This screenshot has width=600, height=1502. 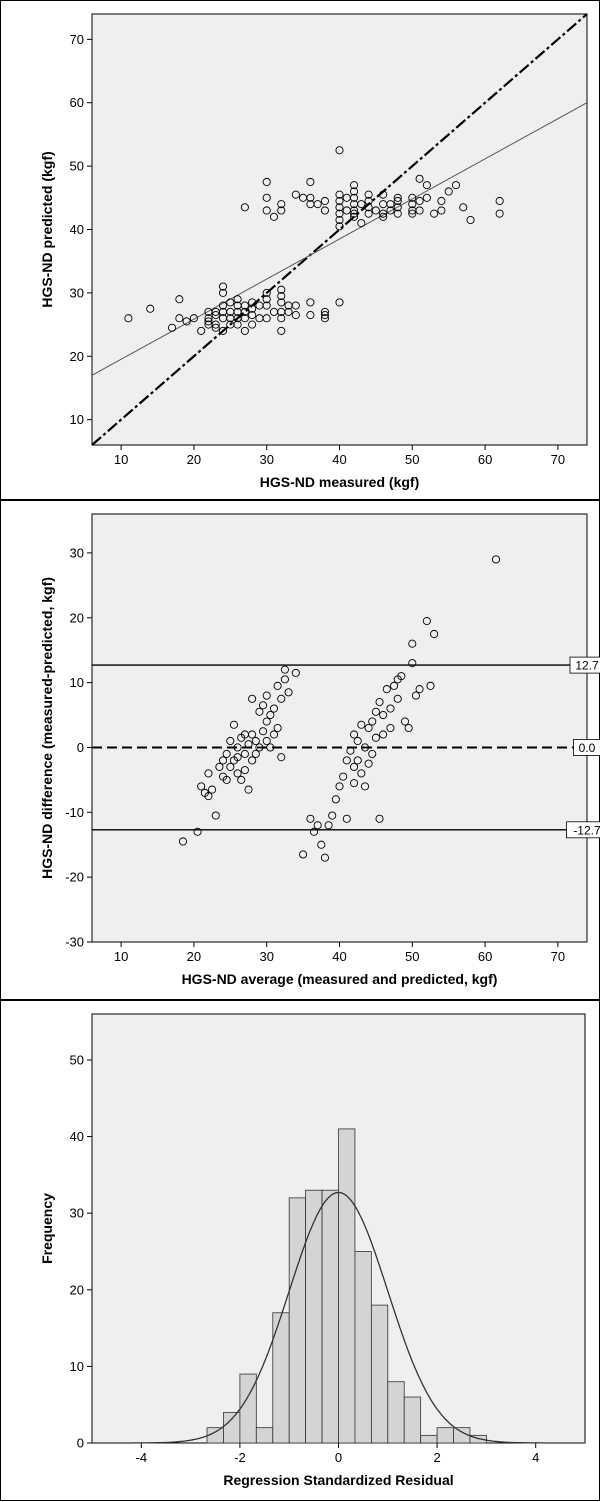 What do you see at coordinates (558, 459) in the screenshot?
I see `x-tick-label: 70` at bounding box center [558, 459].